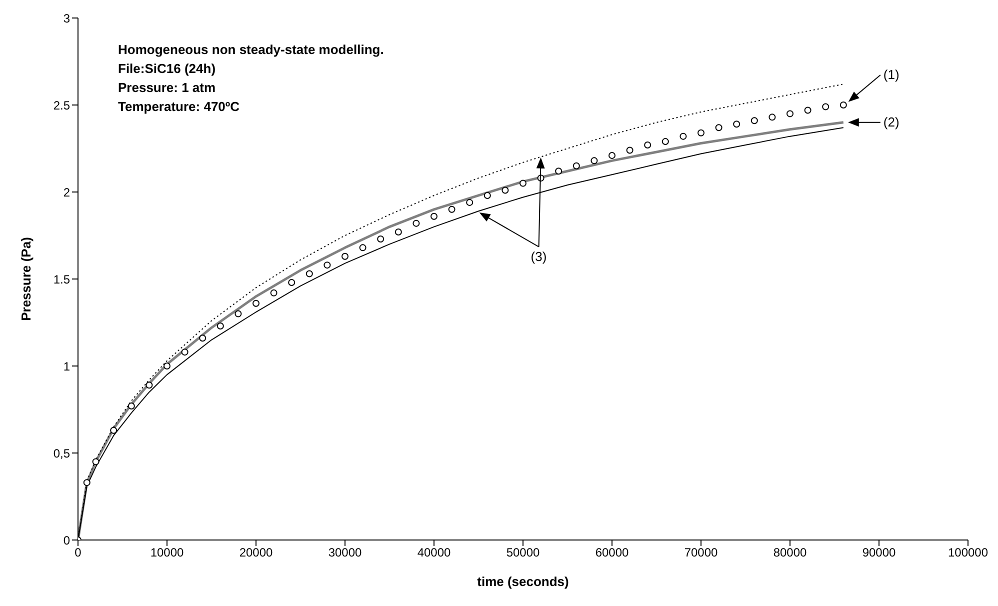  Describe the element at coordinates (345, 553) in the screenshot. I see `x-tick-label: 30000` at that location.